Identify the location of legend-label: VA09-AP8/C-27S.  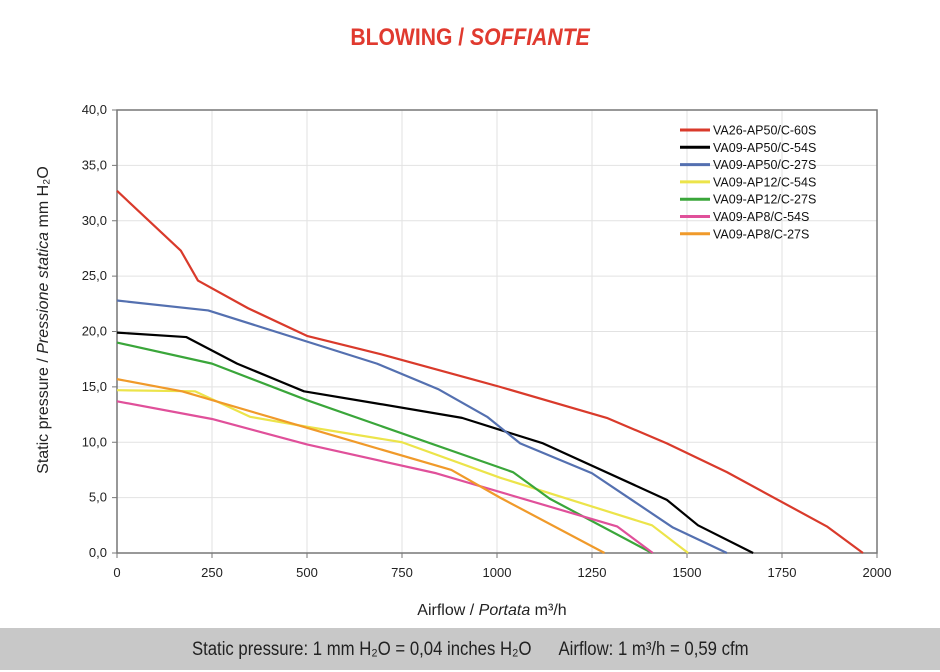
(761, 234).